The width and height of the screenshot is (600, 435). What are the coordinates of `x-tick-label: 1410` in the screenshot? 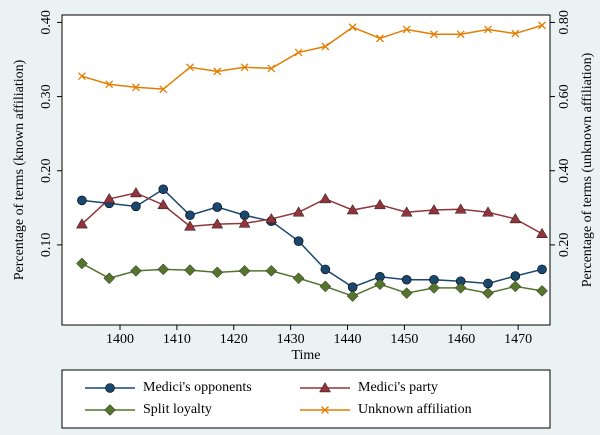 It's located at (177, 339).